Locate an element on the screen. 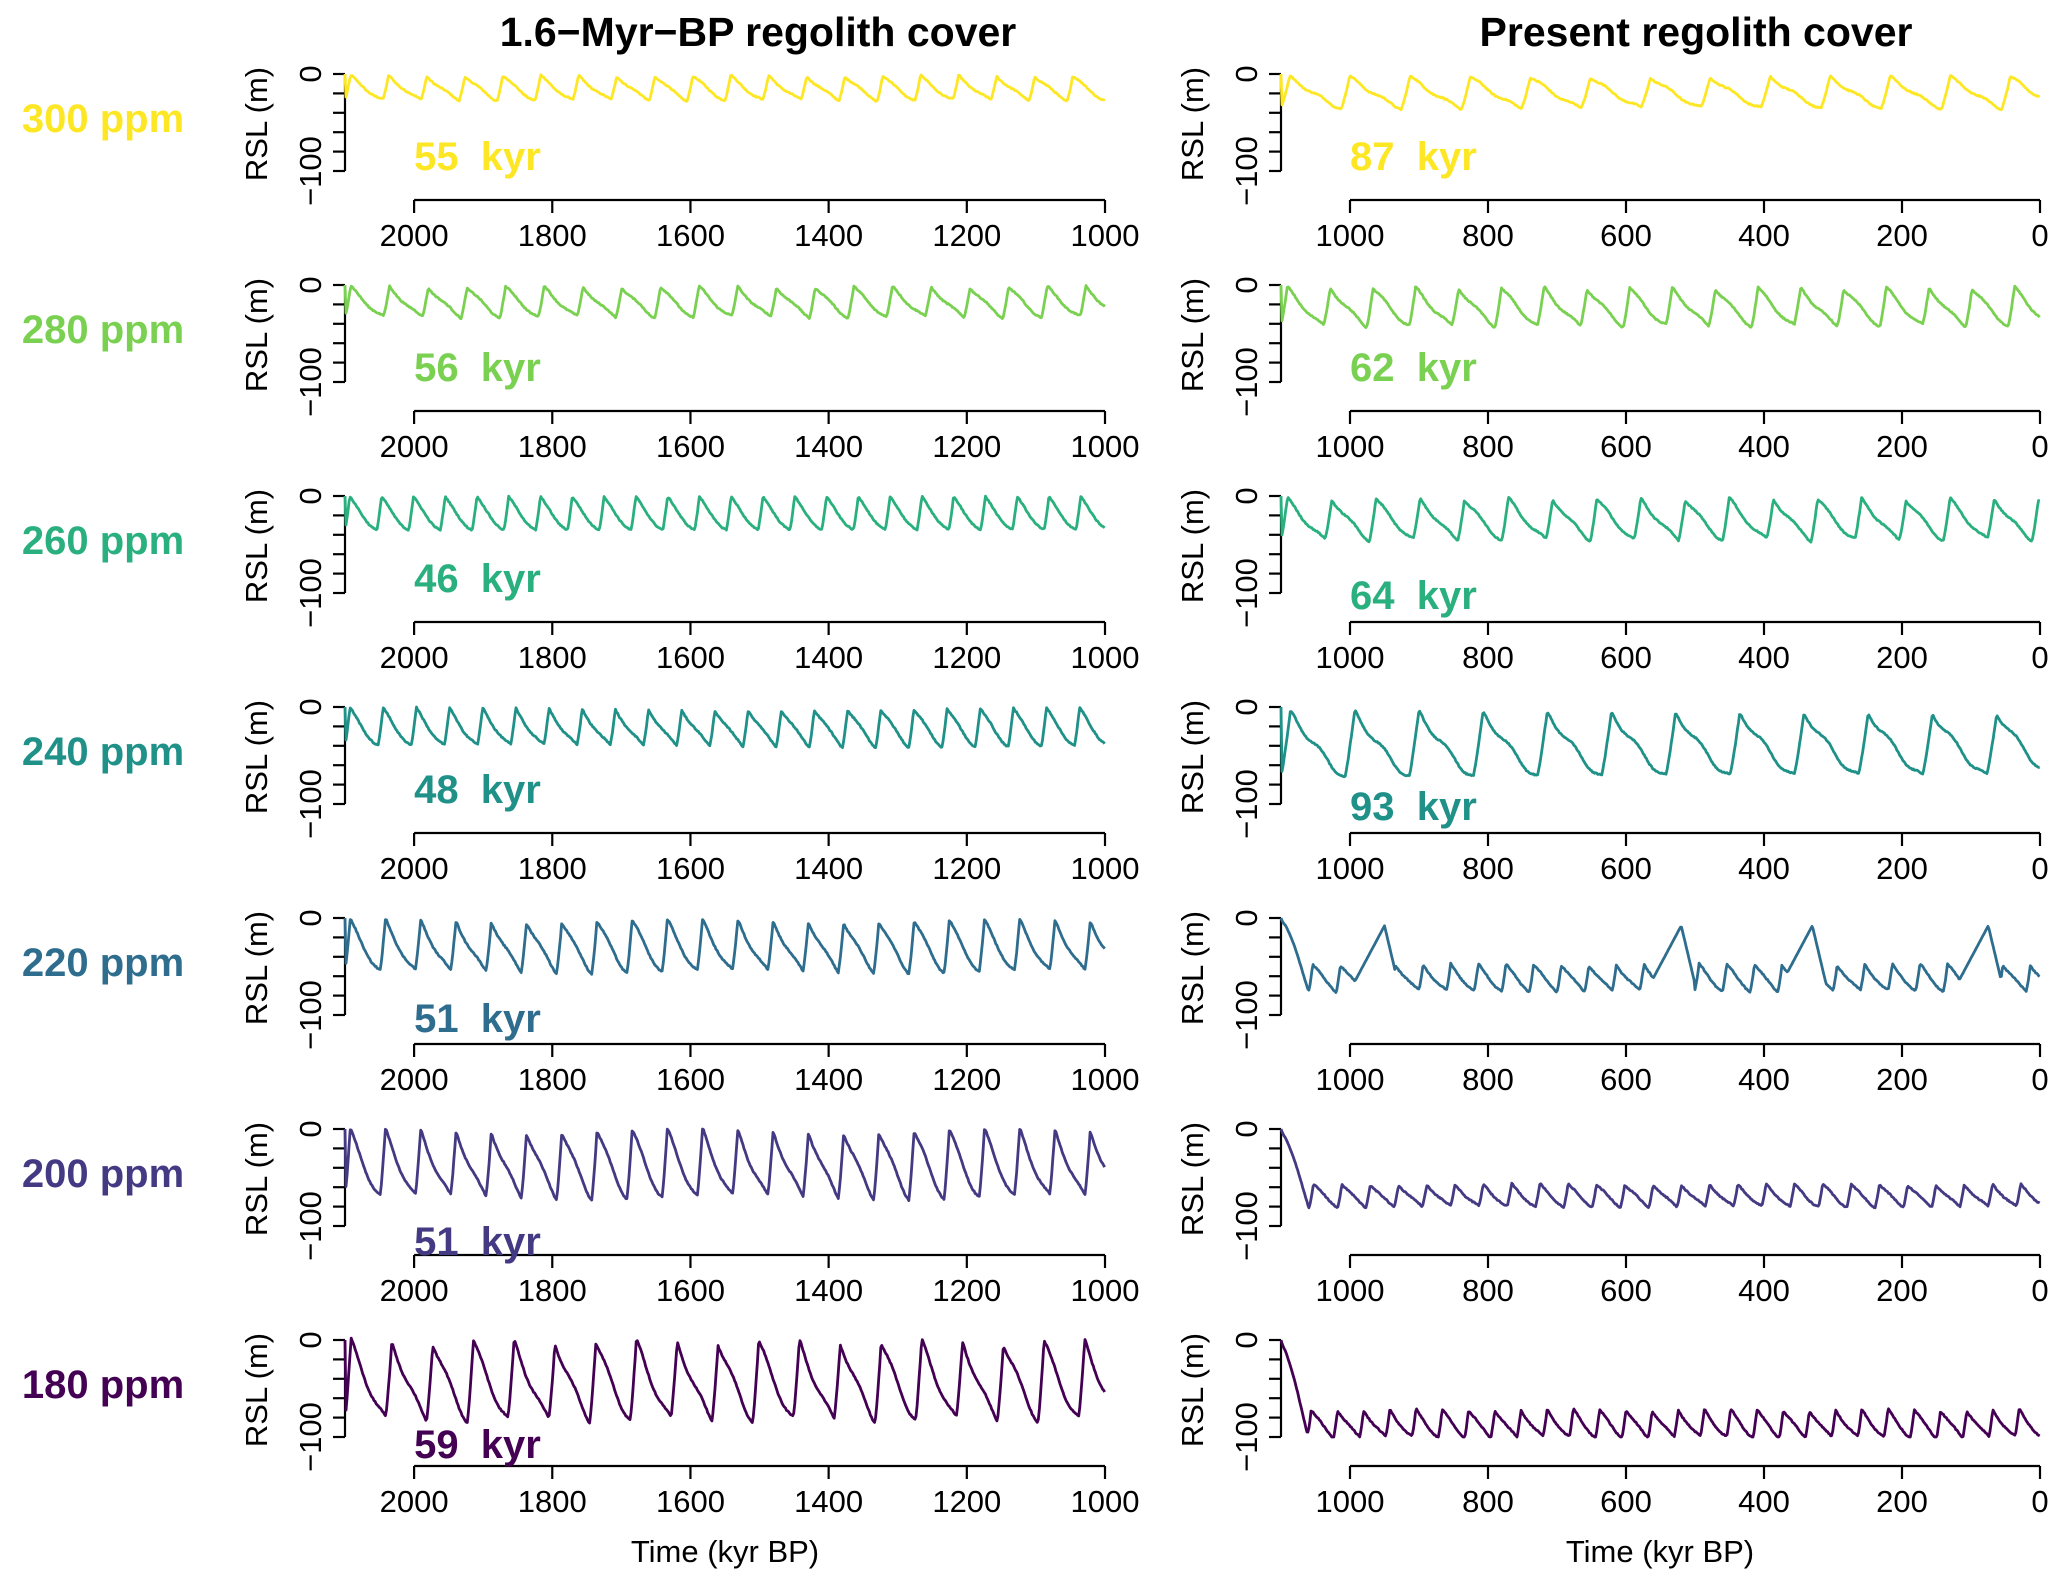 The image size is (2067, 1590). co2-label: 220 ppm is located at coordinates (103, 963).